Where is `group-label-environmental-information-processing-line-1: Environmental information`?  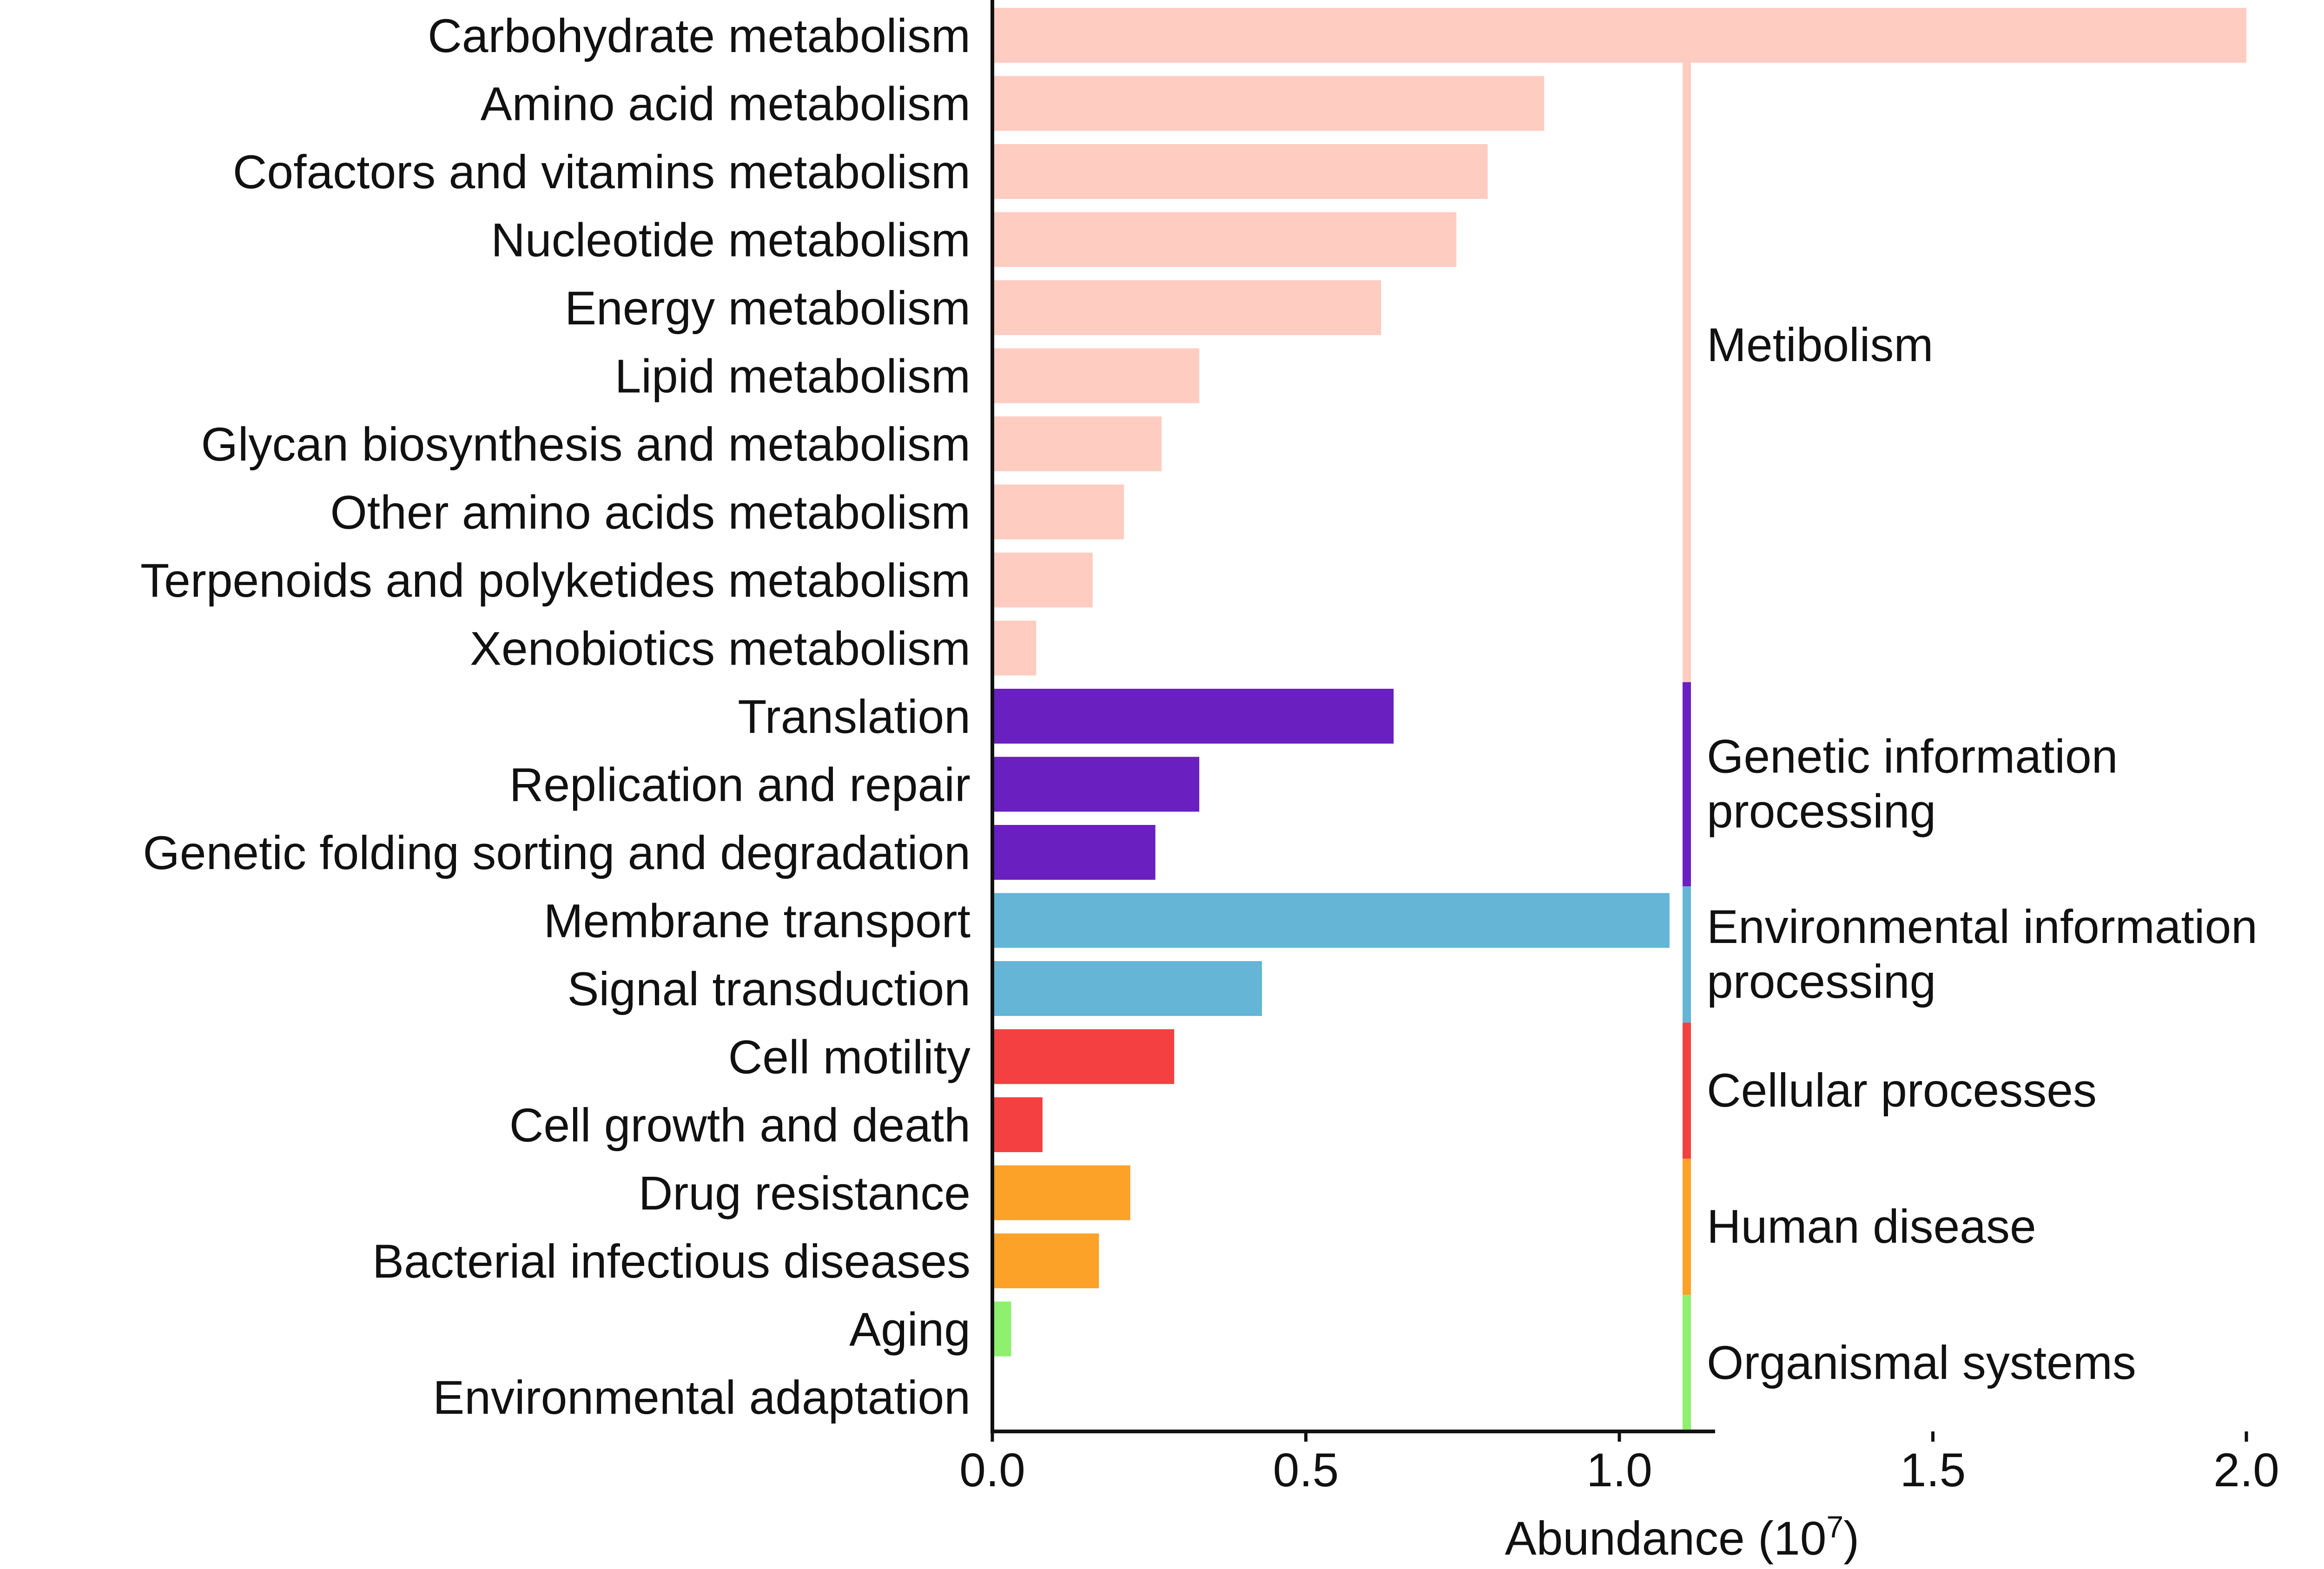
group-label-environmental-information-processing-line-1: Environmental information is located at coordinates (1982, 926).